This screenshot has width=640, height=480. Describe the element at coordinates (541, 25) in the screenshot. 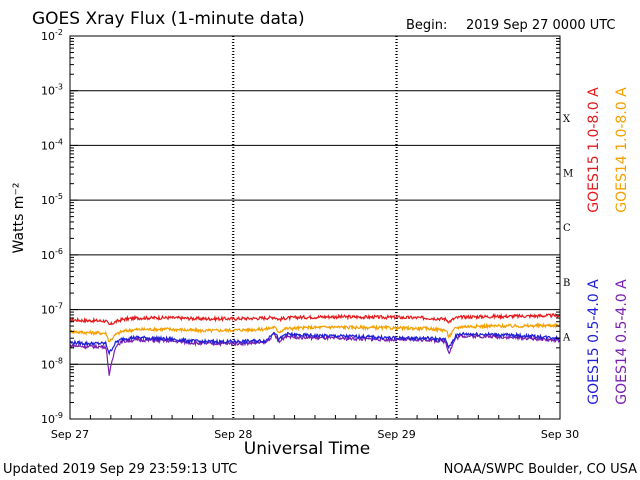

I see `begin-value: 2019 Sep 27 0000 UTC` at that location.